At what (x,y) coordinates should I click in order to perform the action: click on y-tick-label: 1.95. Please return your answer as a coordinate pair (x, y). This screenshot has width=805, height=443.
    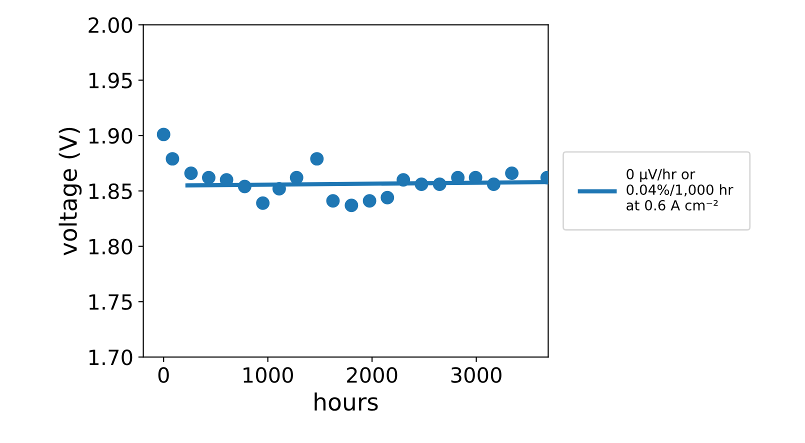
    Looking at the image, I should click on (110, 80).